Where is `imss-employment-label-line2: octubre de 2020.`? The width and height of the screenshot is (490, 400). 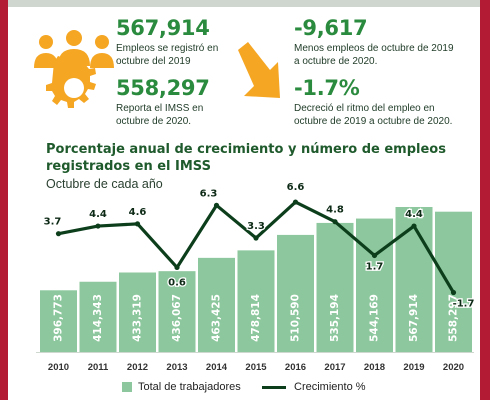
imss-employment-label-line2: octubre de 2020. is located at coordinates (154, 121).